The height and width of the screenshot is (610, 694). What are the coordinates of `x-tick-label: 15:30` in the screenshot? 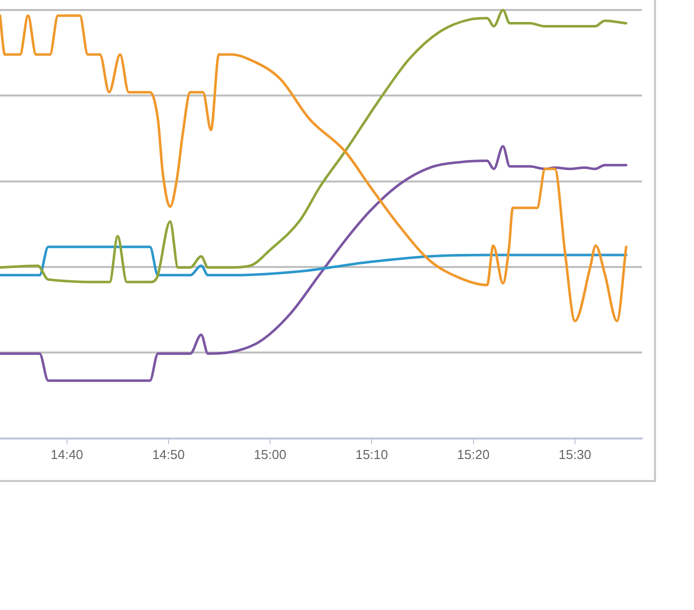 It's located at (575, 454).